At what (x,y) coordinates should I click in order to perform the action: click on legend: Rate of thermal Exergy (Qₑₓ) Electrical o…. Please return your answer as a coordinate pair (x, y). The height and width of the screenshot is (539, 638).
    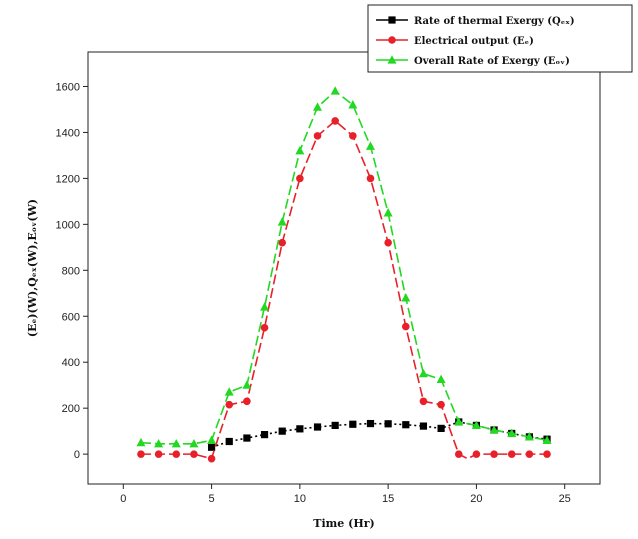
    Looking at the image, I should click on (500, 38).